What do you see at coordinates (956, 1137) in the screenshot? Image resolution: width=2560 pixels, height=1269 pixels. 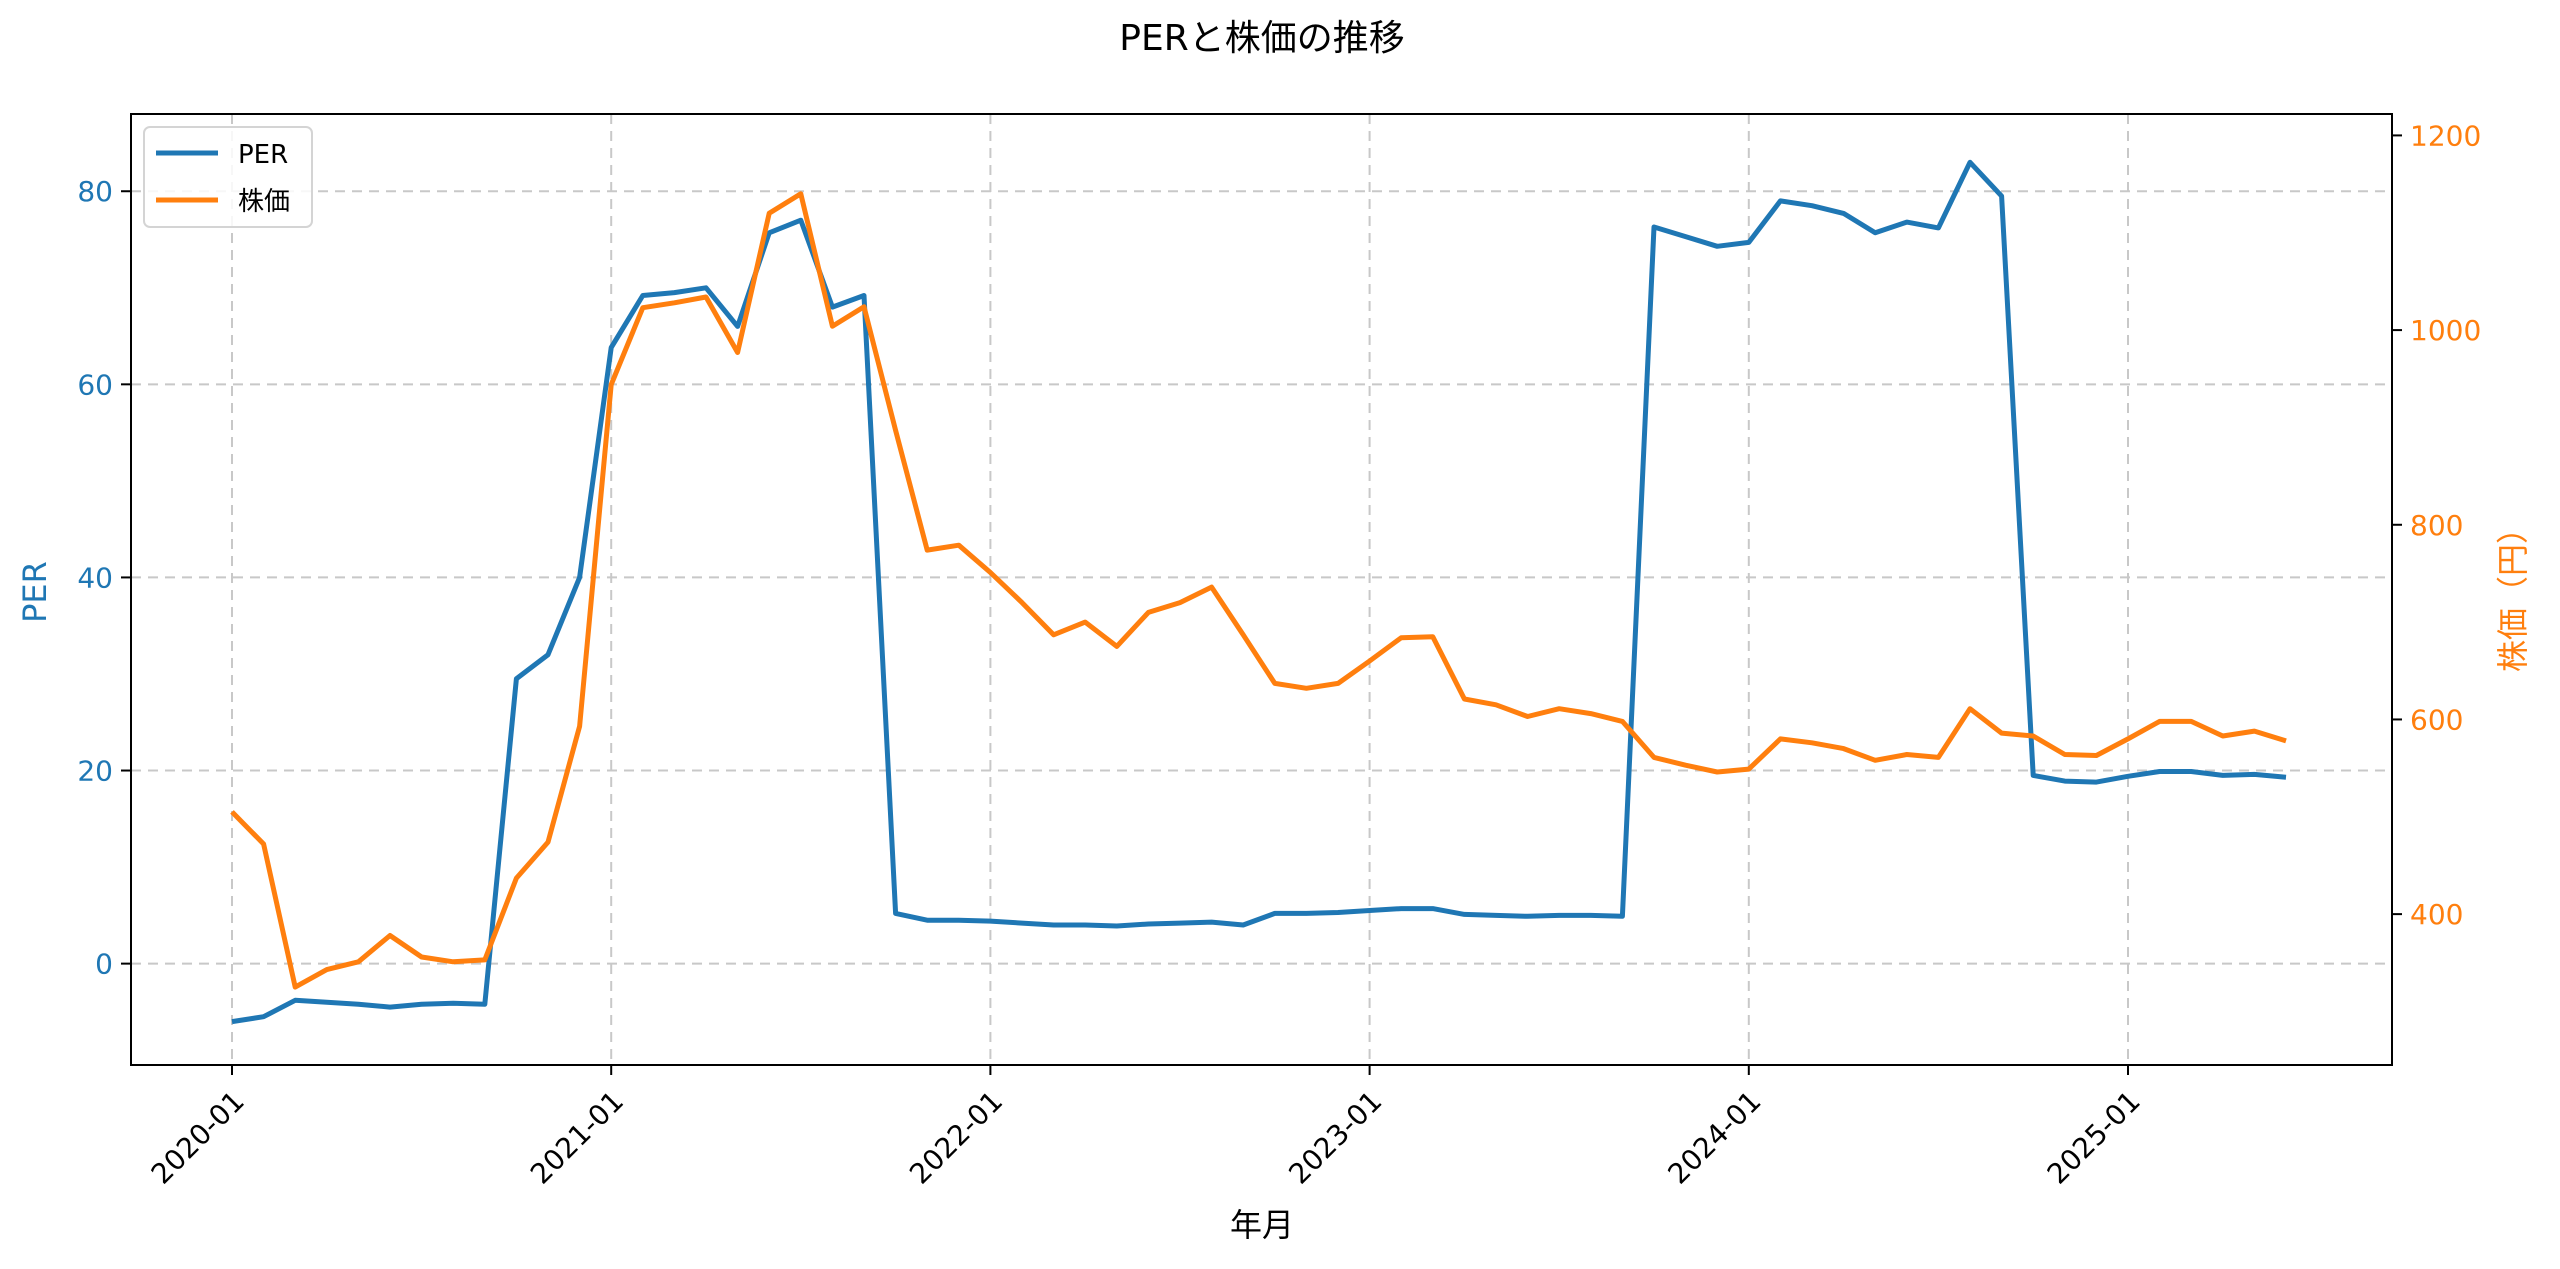 I see `x-tick-label: 2022-01` at bounding box center [956, 1137].